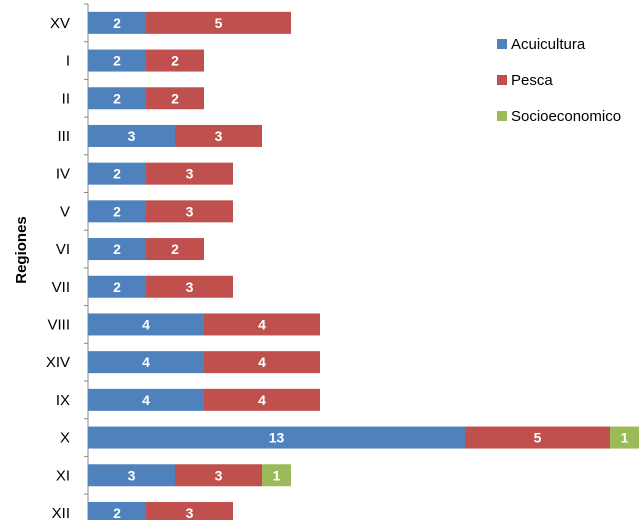  I want to click on legend: Acuicultura Pesca Socioeconomico, so click(559, 80).